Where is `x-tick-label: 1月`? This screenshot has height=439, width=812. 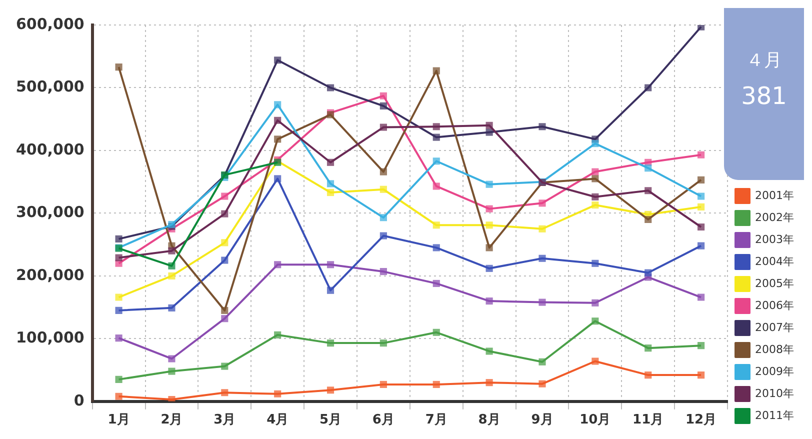
x-tick-label: 1月 is located at coordinates (119, 420).